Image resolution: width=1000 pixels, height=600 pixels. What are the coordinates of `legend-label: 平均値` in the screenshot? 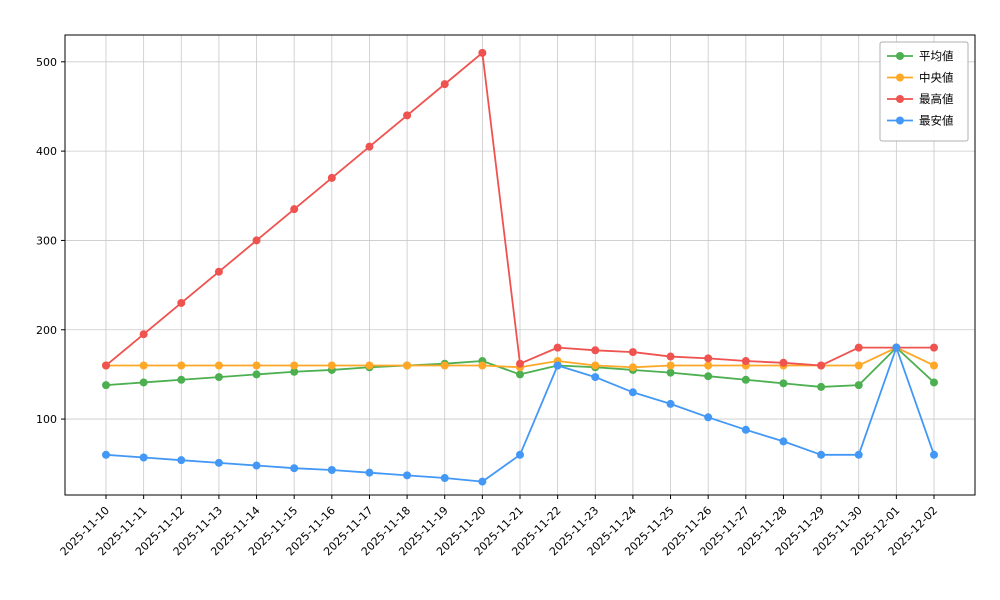 It's located at (936, 56).